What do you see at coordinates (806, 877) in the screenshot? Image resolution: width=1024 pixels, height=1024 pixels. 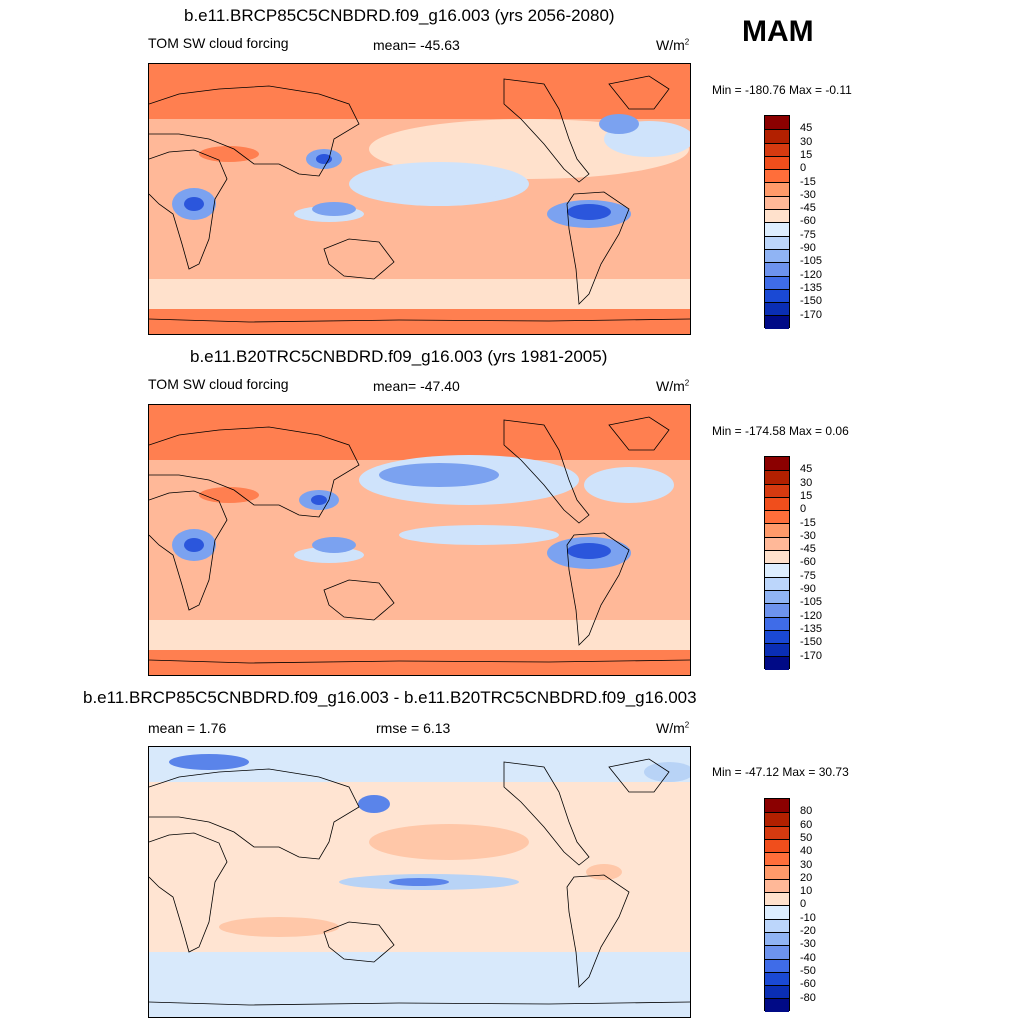 I see `colorbar-tick-label: 20` at bounding box center [806, 877].